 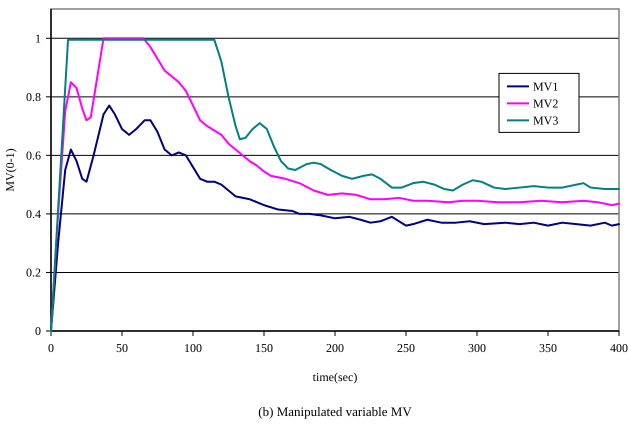 What do you see at coordinates (619, 348) in the screenshot?
I see `x-tick-label: 400` at bounding box center [619, 348].